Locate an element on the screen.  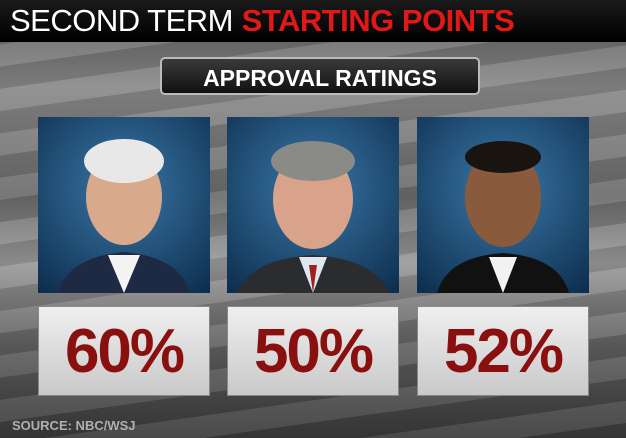
rating-box: 52% is located at coordinates (503, 351).